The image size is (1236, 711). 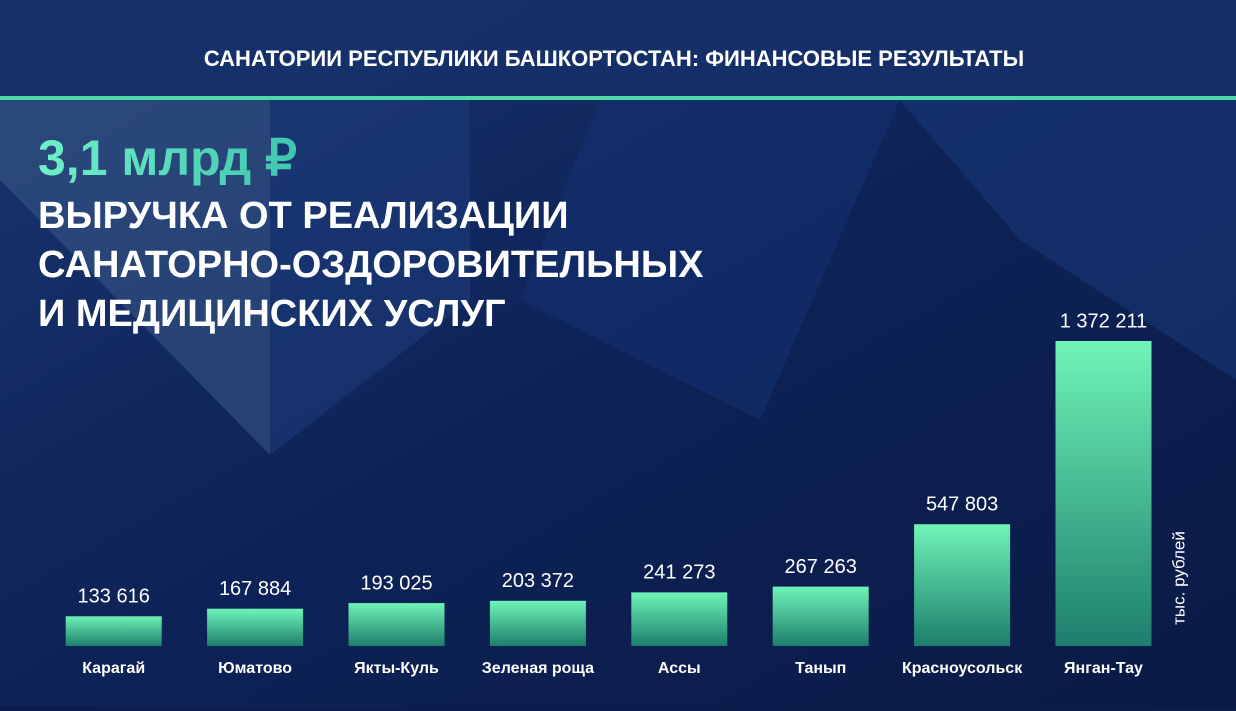 What do you see at coordinates (167, 158) in the screenshot?
I see `headline: 3,1 млрд ₽` at bounding box center [167, 158].